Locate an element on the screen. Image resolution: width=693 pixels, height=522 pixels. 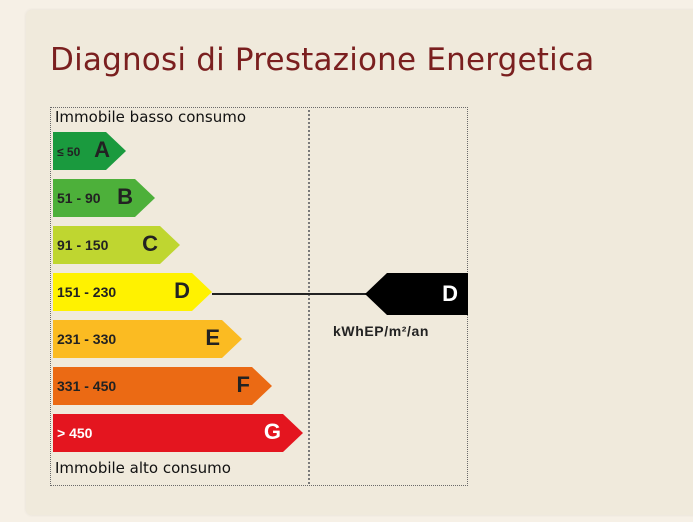
class-letter: D is located at coordinates (182, 290).